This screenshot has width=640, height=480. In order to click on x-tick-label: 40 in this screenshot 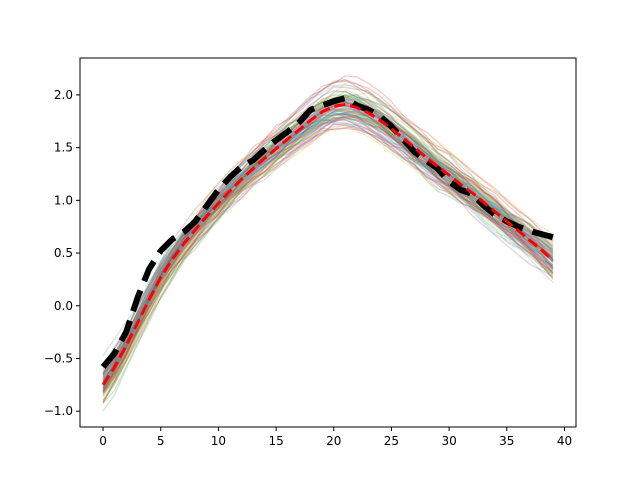, I will do `click(564, 441)`.